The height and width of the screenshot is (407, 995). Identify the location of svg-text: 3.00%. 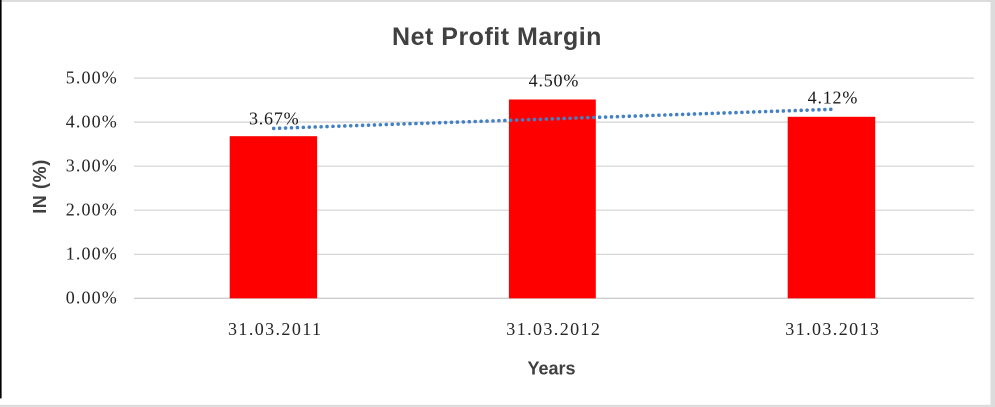
(92, 166).